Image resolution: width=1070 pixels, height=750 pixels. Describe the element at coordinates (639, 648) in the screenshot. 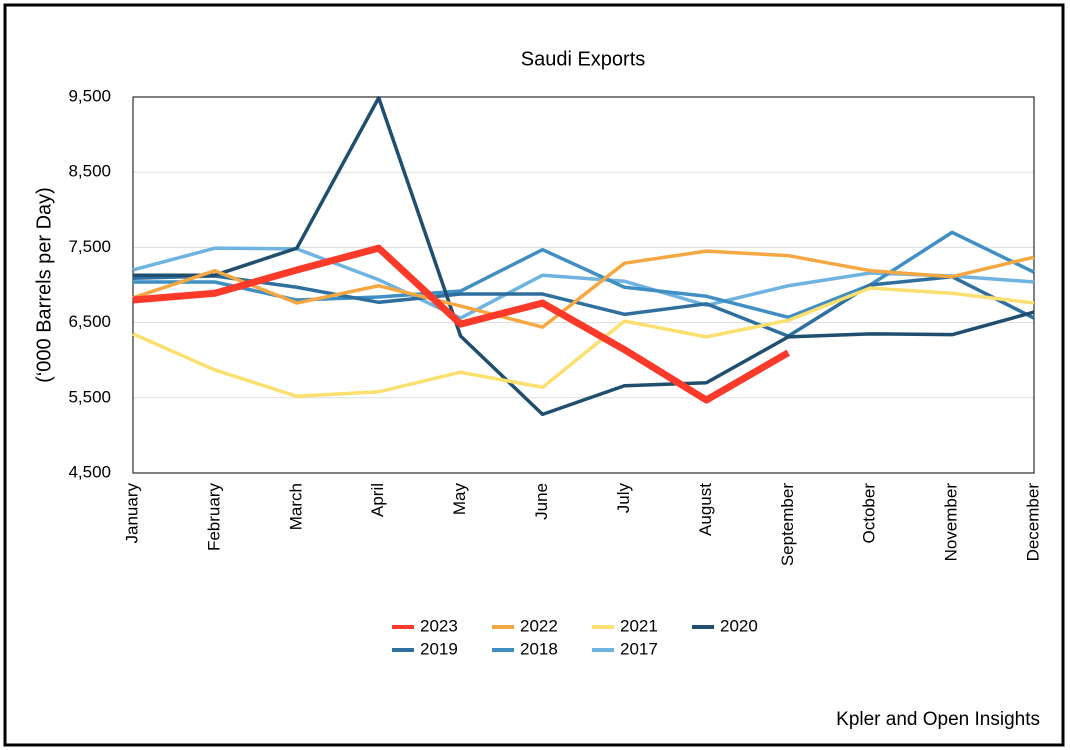

I see `legend-label: 2017` at that location.